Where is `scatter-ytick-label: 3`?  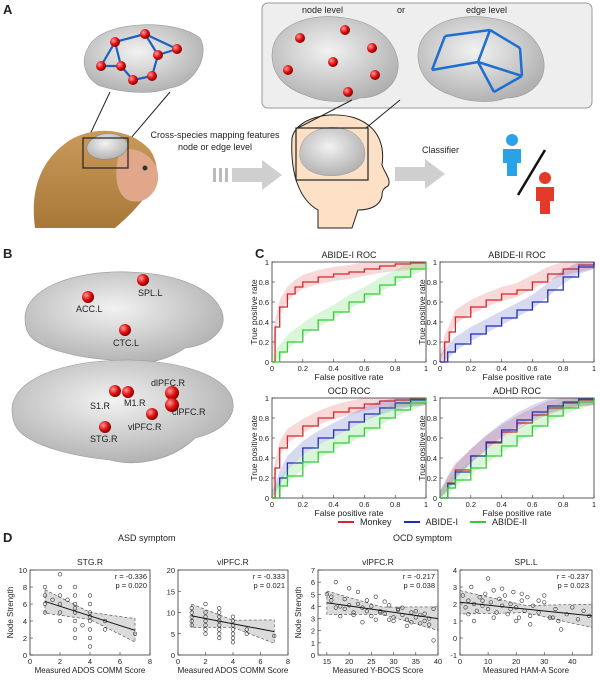
scatter-ytick-label: 3 is located at coordinates (455, 587).